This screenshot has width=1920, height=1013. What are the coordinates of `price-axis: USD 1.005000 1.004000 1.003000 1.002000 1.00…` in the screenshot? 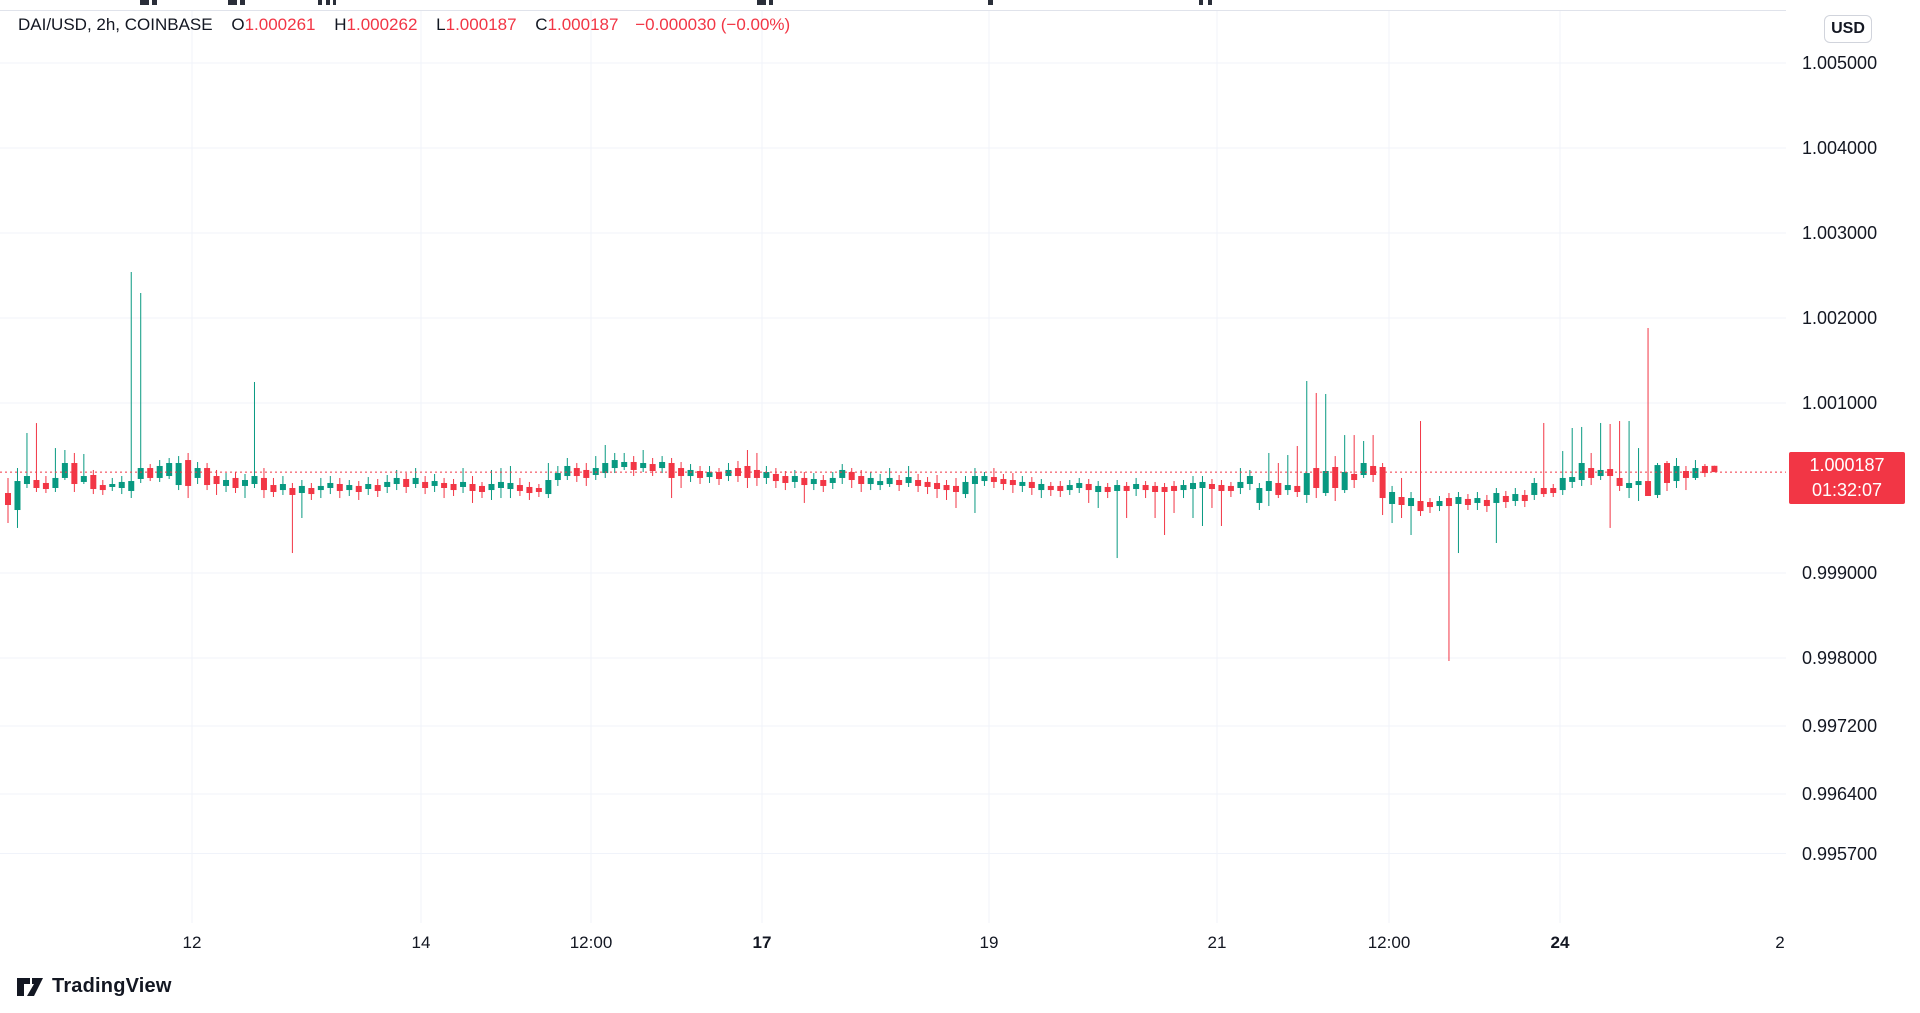 It's located at (1853, 486).